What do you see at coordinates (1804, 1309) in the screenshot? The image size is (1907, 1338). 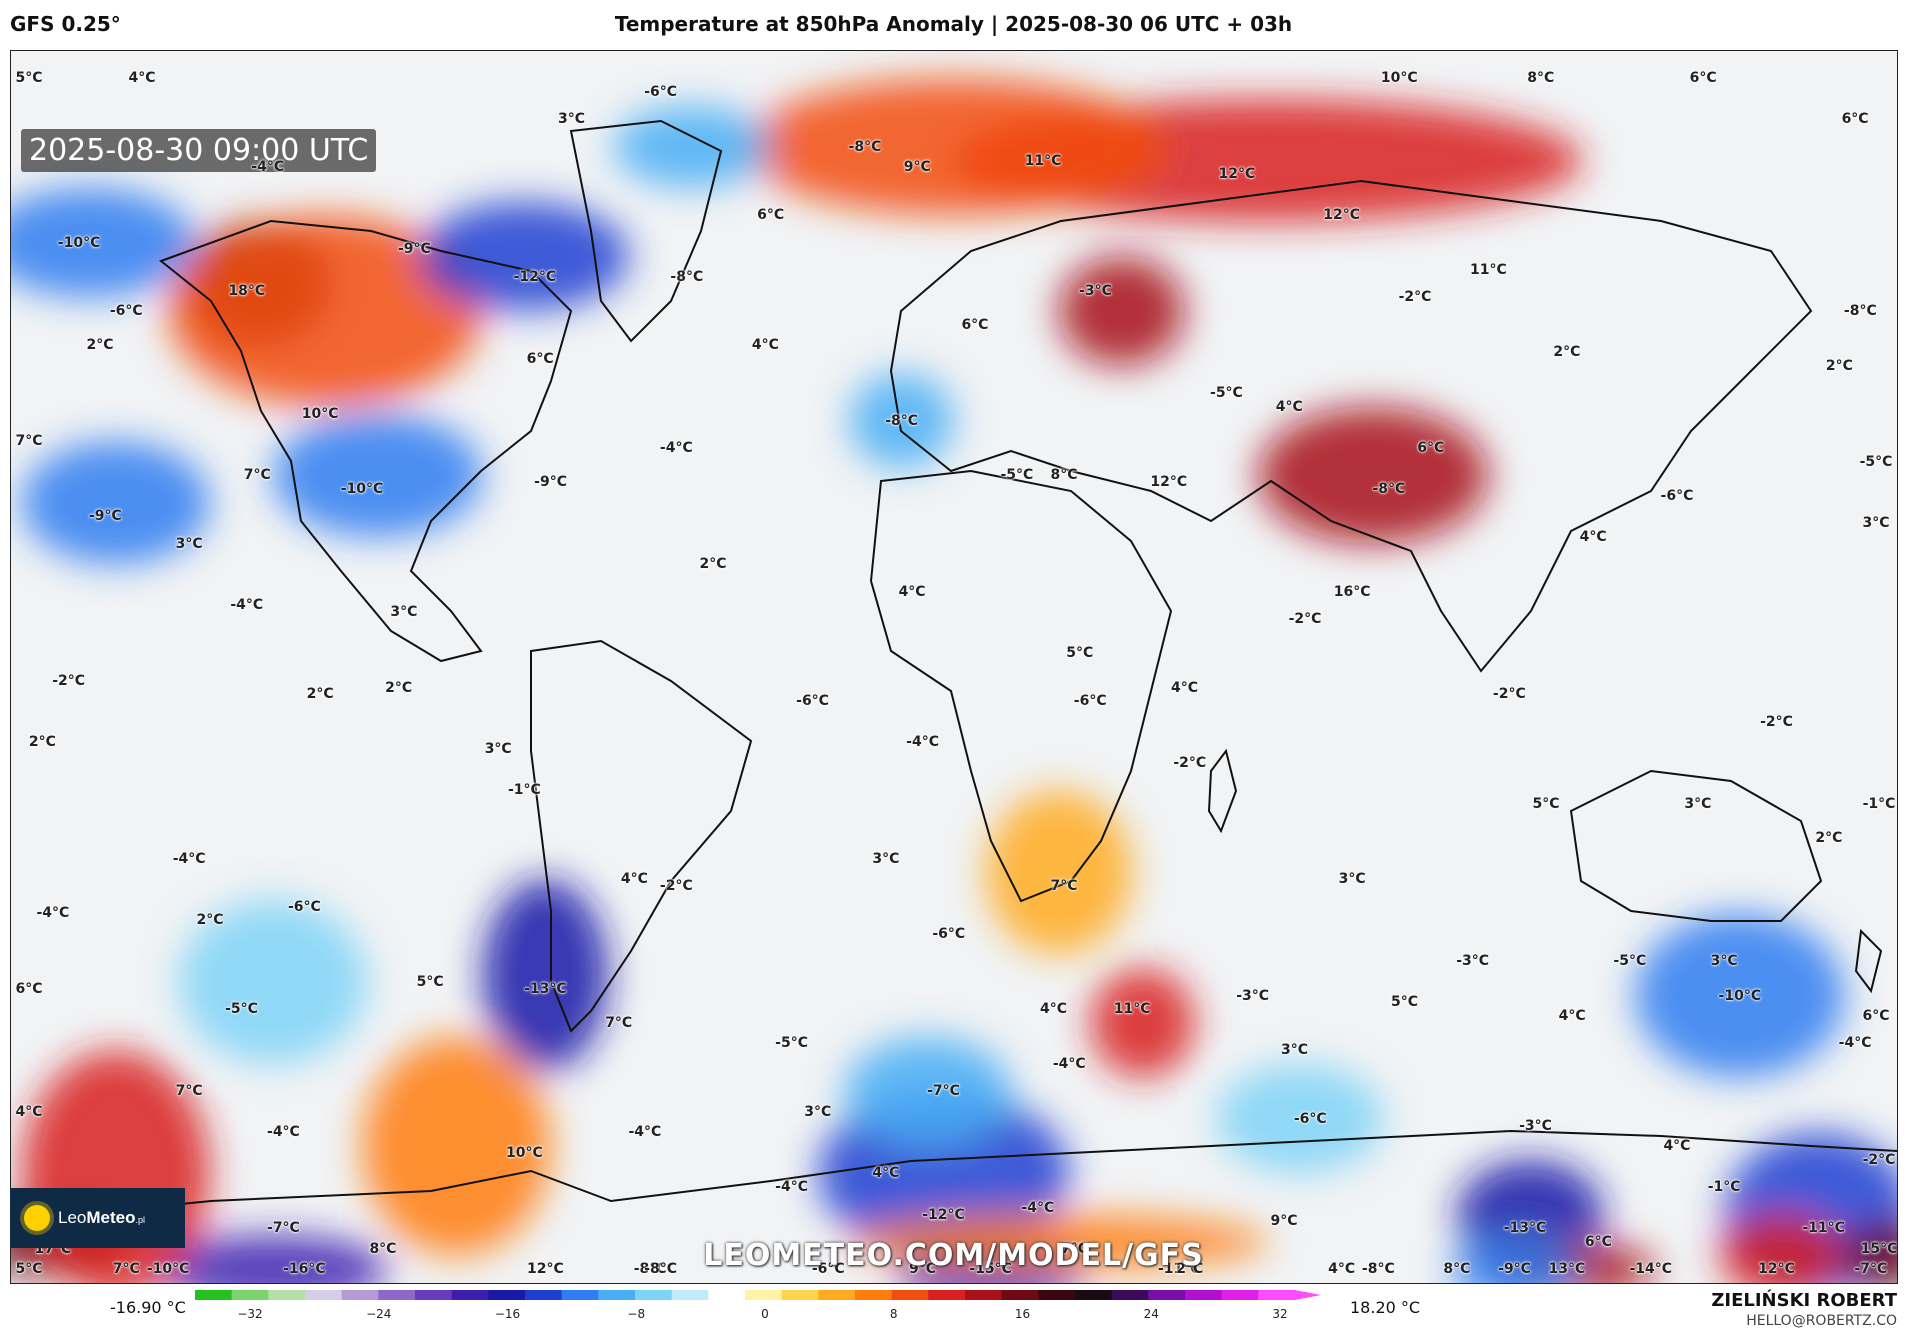 I see `author-credit: ZIELIŃSKI ROBERT HELLO@ROBERTZ.CO` at bounding box center [1804, 1309].